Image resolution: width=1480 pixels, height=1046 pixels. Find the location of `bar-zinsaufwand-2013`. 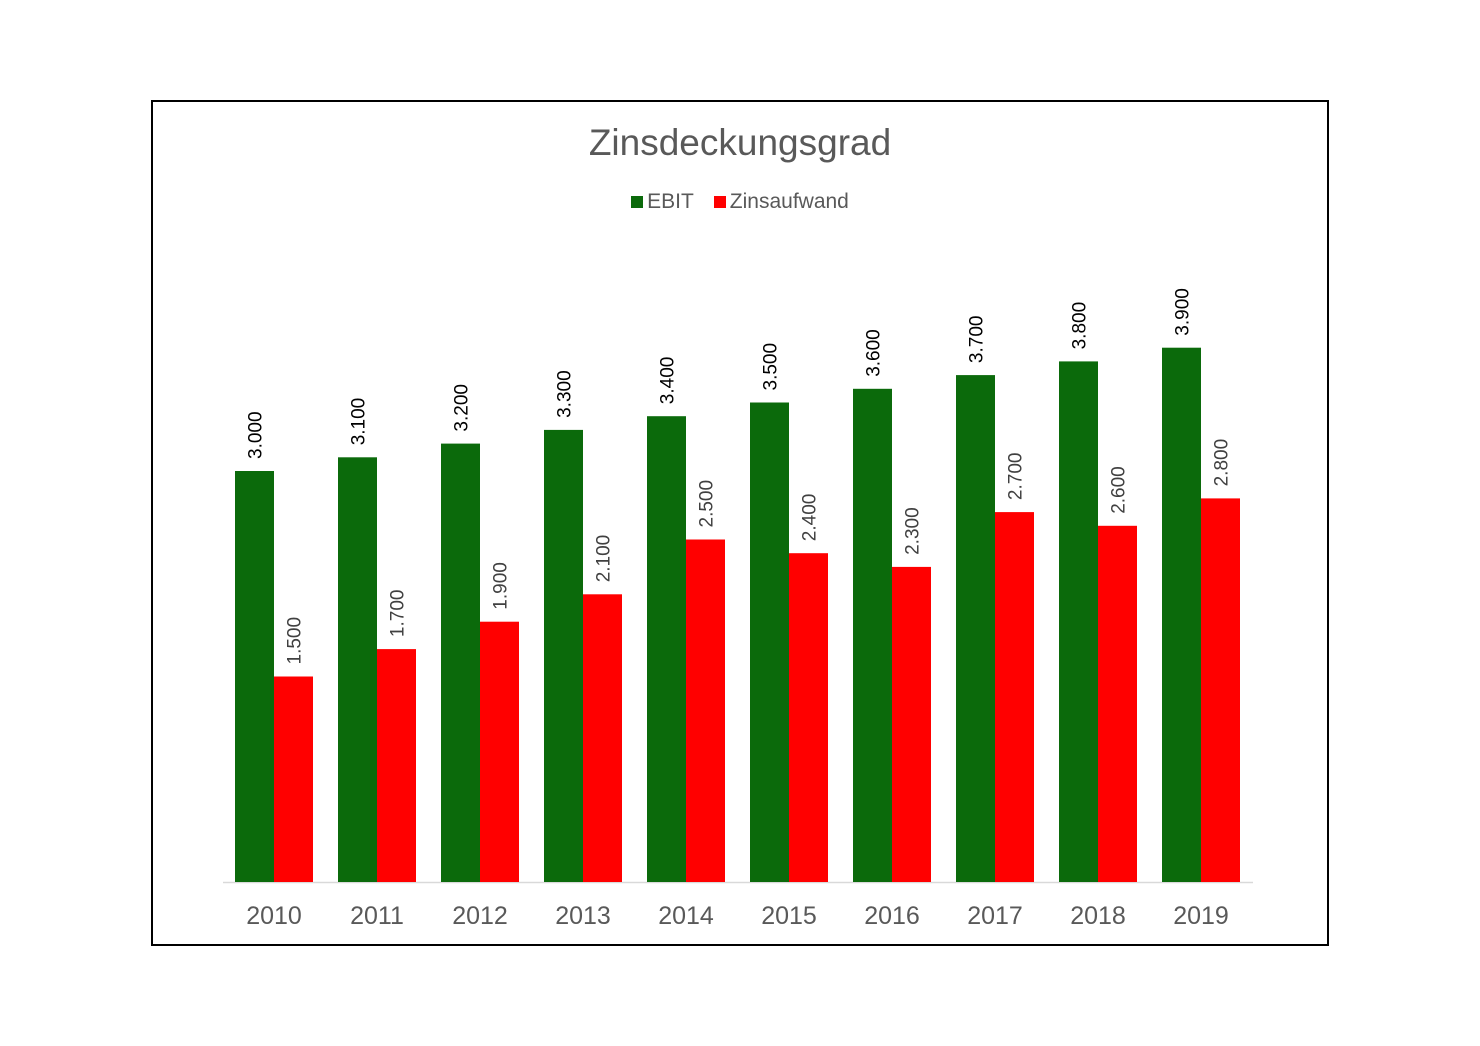

bar-zinsaufwand-2013 is located at coordinates (602, 738).